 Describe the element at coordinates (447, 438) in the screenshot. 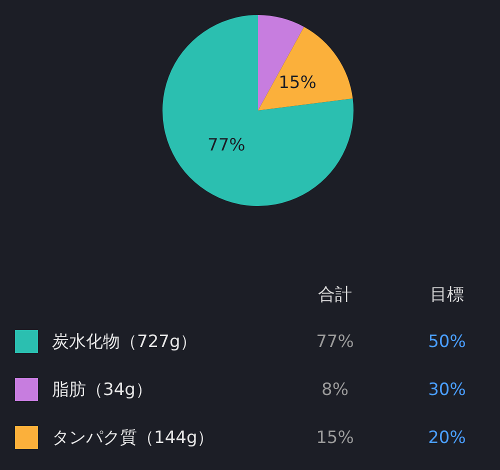

I see `text: 20%` at that location.